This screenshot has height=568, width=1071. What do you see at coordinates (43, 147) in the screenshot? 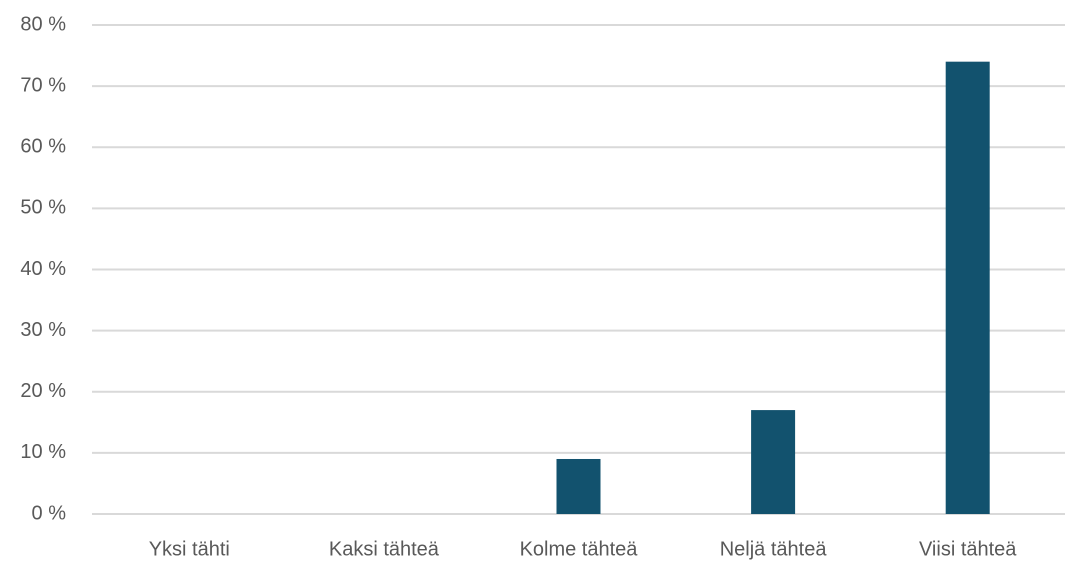
I see `y-tick-label: 60 %` at bounding box center [43, 147].